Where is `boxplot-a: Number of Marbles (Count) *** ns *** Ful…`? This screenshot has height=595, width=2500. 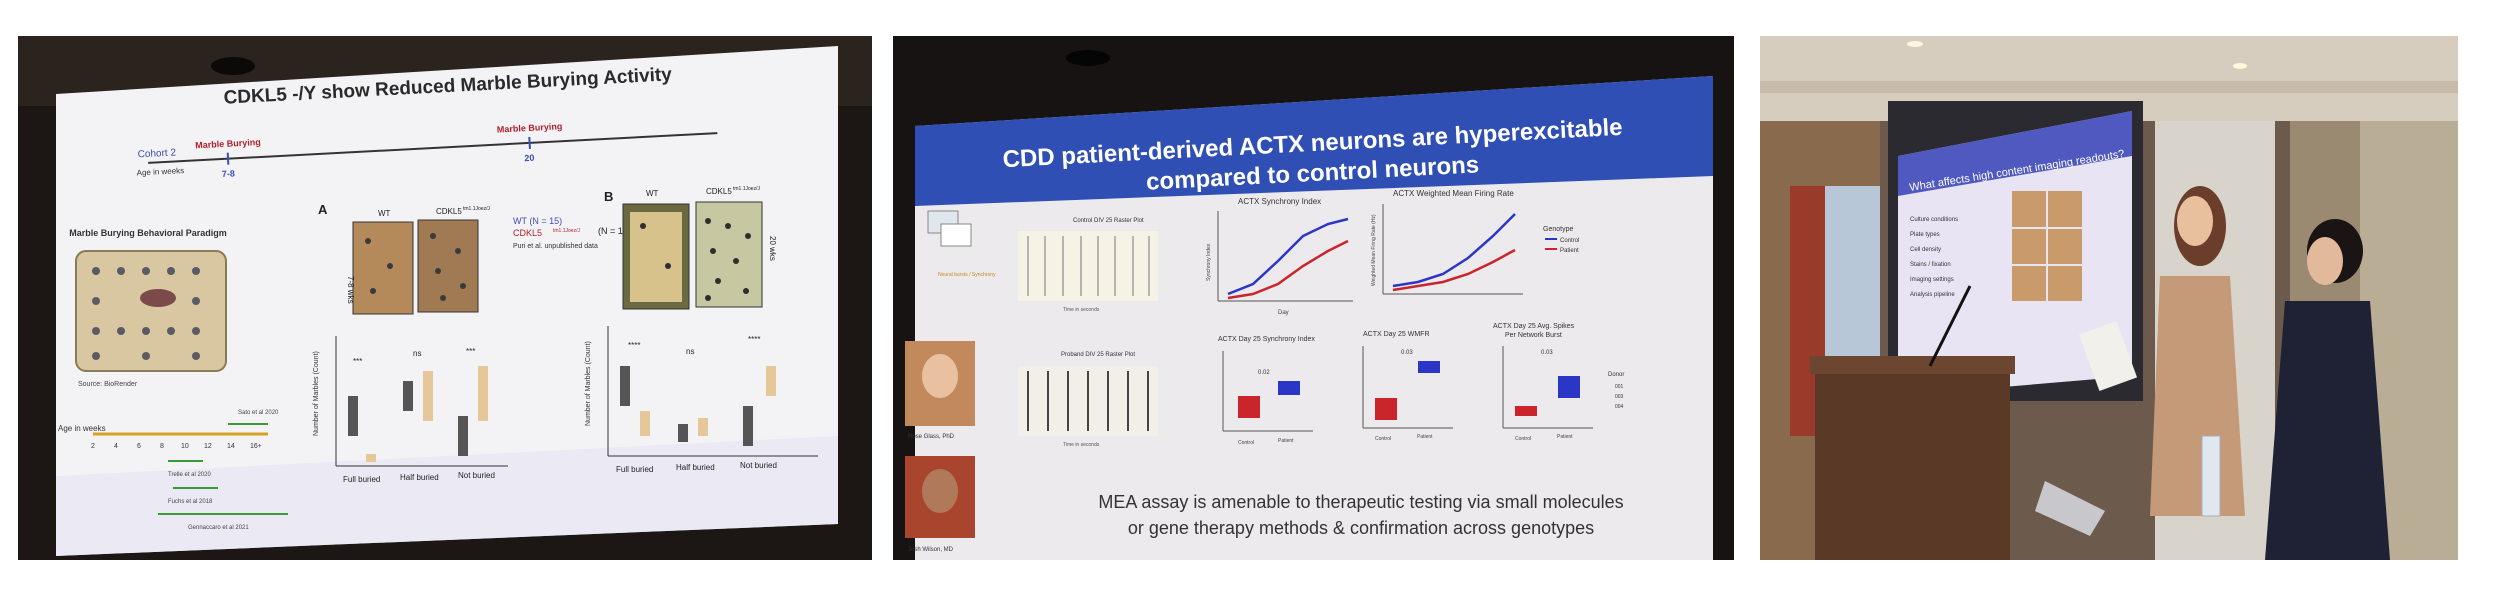
boxplot-a: Number of Marbles (Count) *** ns *** Ful… is located at coordinates (410, 410).